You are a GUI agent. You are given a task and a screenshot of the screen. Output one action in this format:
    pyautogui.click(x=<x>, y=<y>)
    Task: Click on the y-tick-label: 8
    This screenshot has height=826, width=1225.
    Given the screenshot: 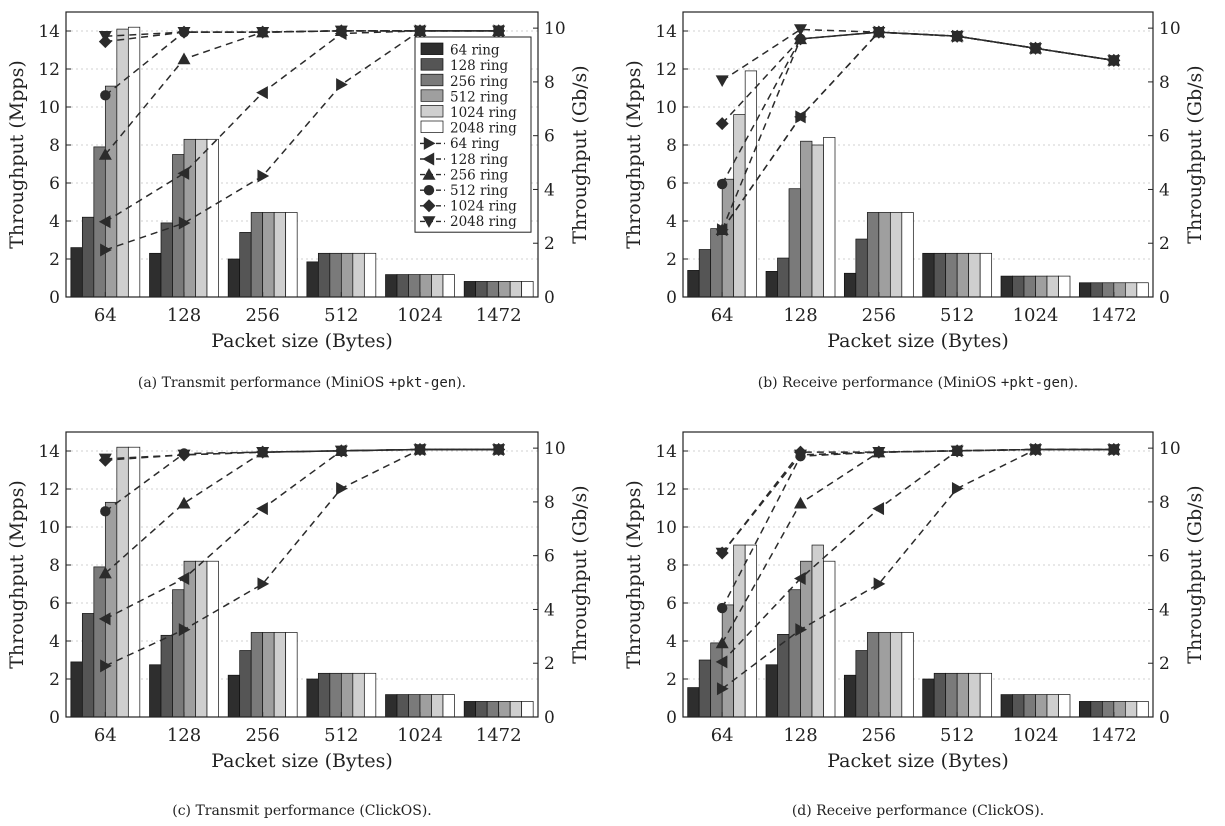 What is the action you would take?
    pyautogui.click(x=54, y=566)
    